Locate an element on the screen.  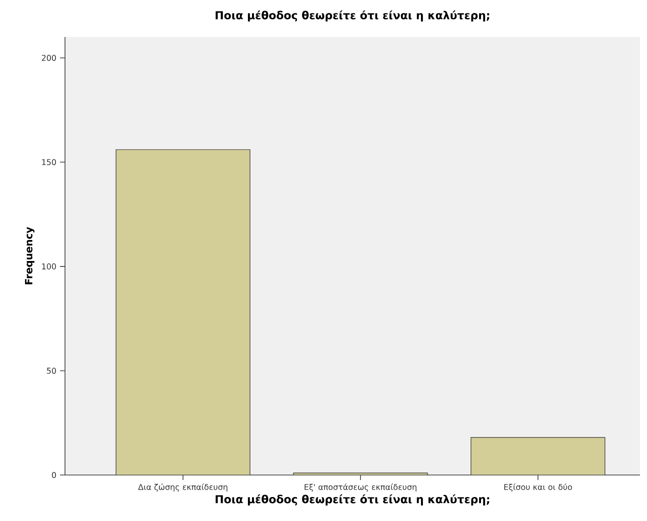
x-axis-title: Ποια μέθοδος θεωρείτε ότι είναι η καλύτερη; is located at coordinates (353, 500).